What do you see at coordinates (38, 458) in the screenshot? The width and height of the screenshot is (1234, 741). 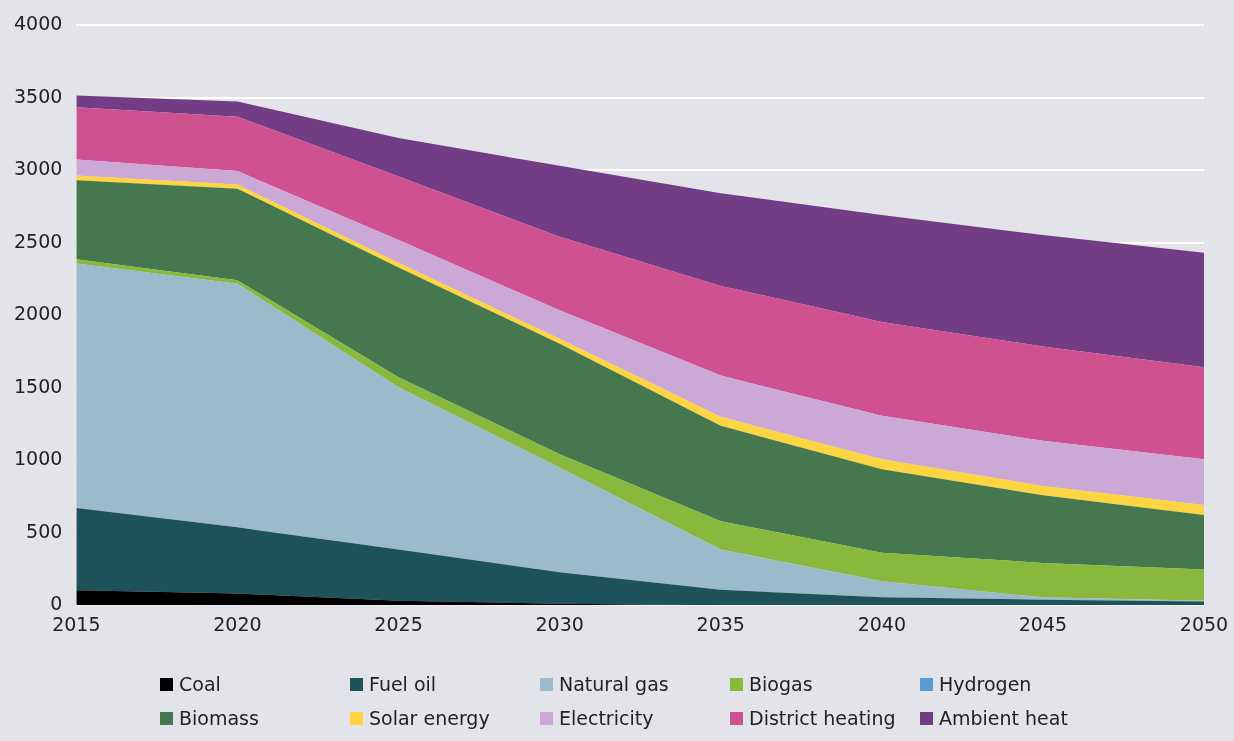 I see `y-tick-label: 1000` at bounding box center [38, 458].